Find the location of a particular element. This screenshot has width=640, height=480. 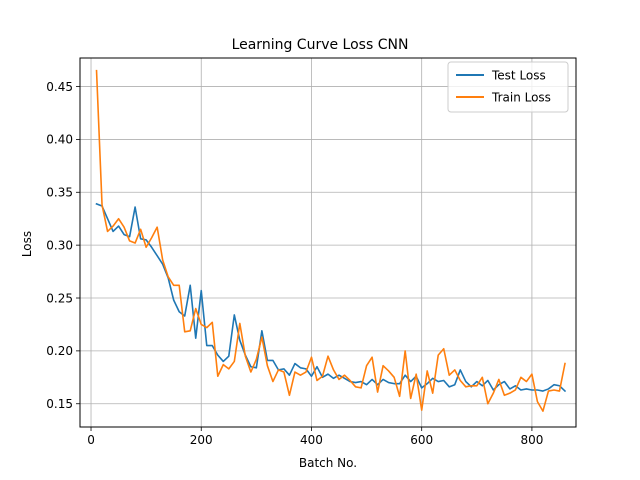

legend-label-test-loss: Test Loss is located at coordinates (518, 76).